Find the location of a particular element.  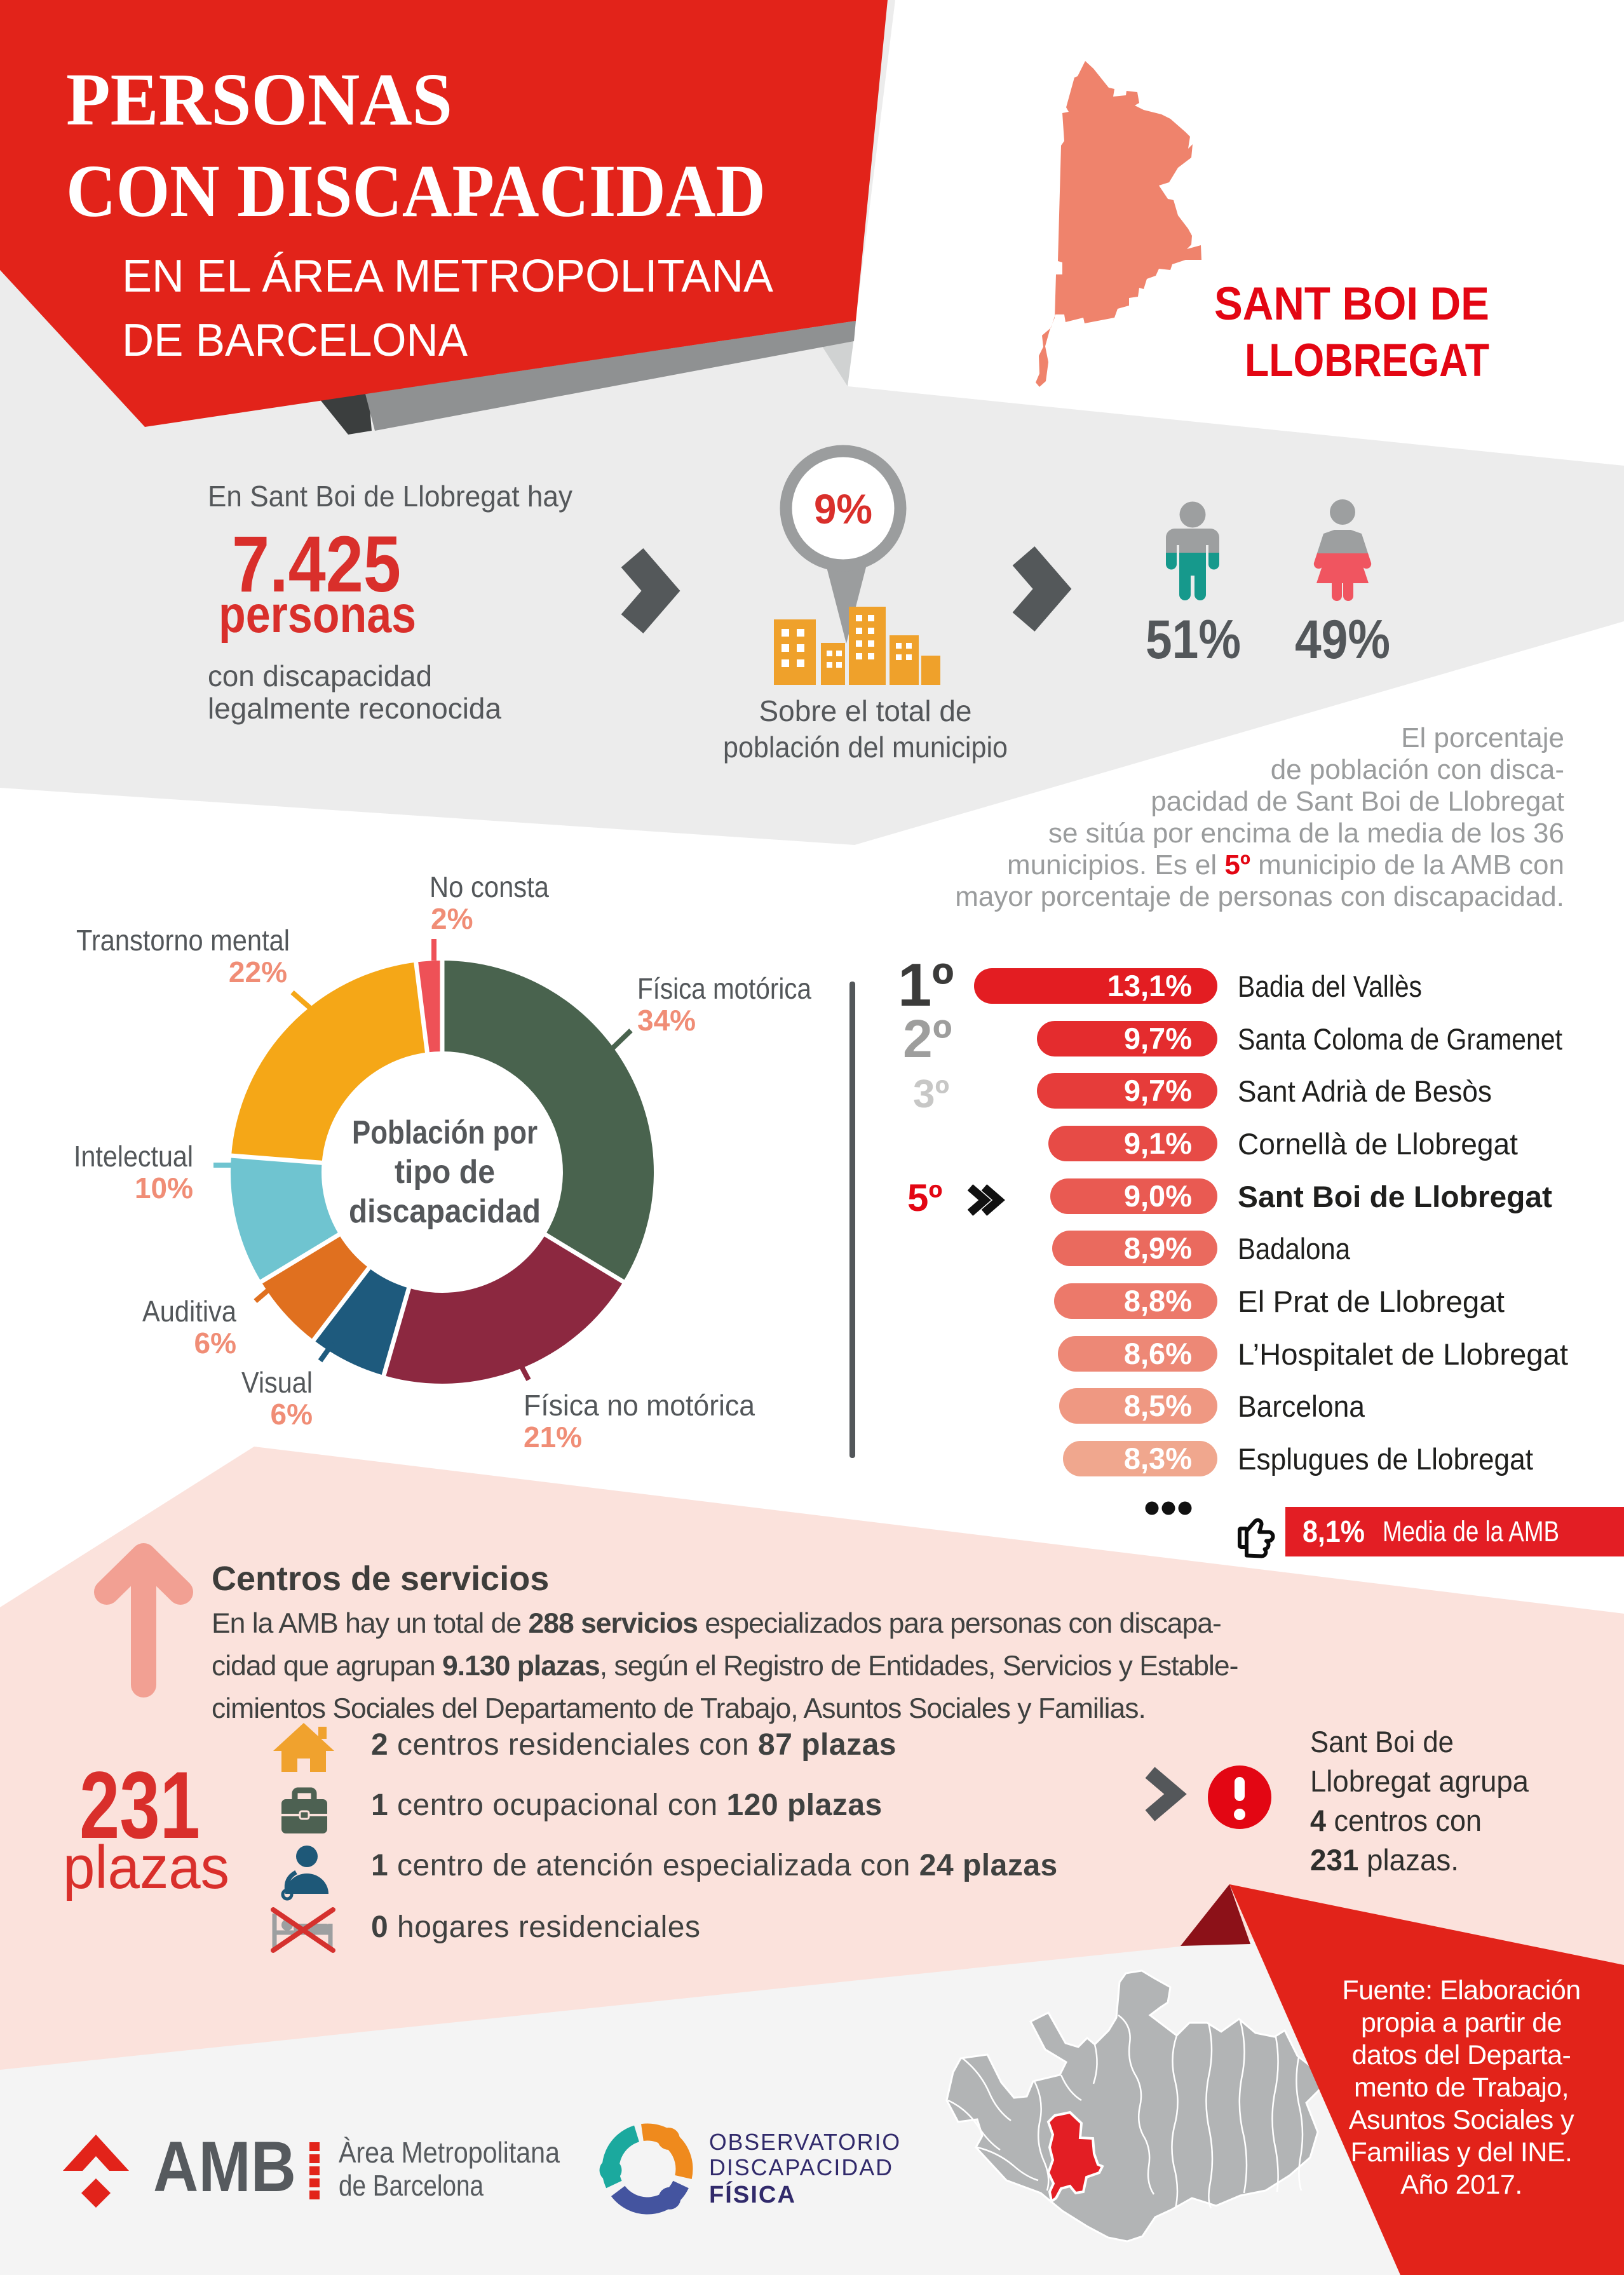

svg-text: Centros de servicios is located at coordinates (380, 1579).